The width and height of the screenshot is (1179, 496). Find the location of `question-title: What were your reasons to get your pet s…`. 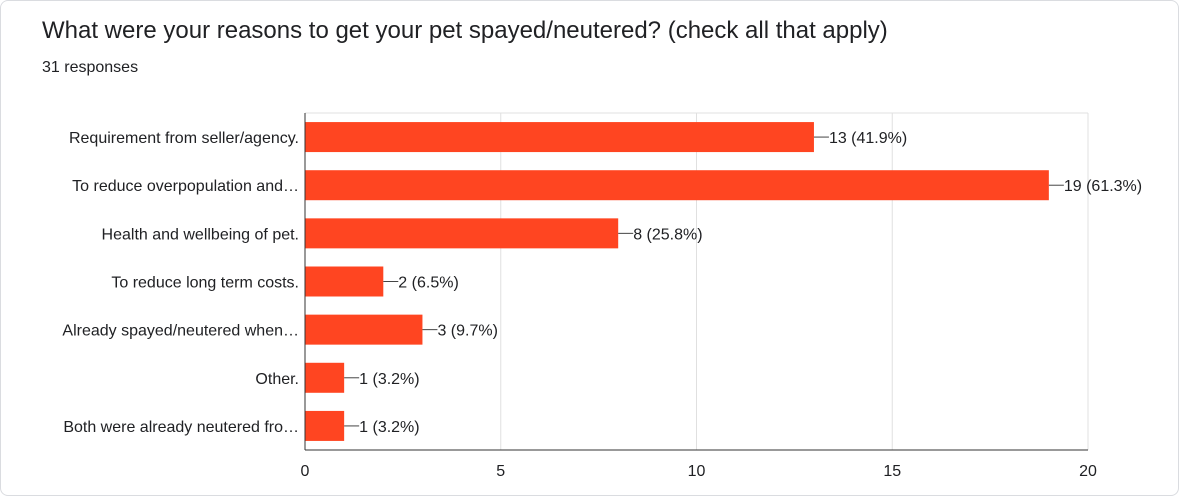

question-title: What were your reasons to get your pet s… is located at coordinates (465, 30).